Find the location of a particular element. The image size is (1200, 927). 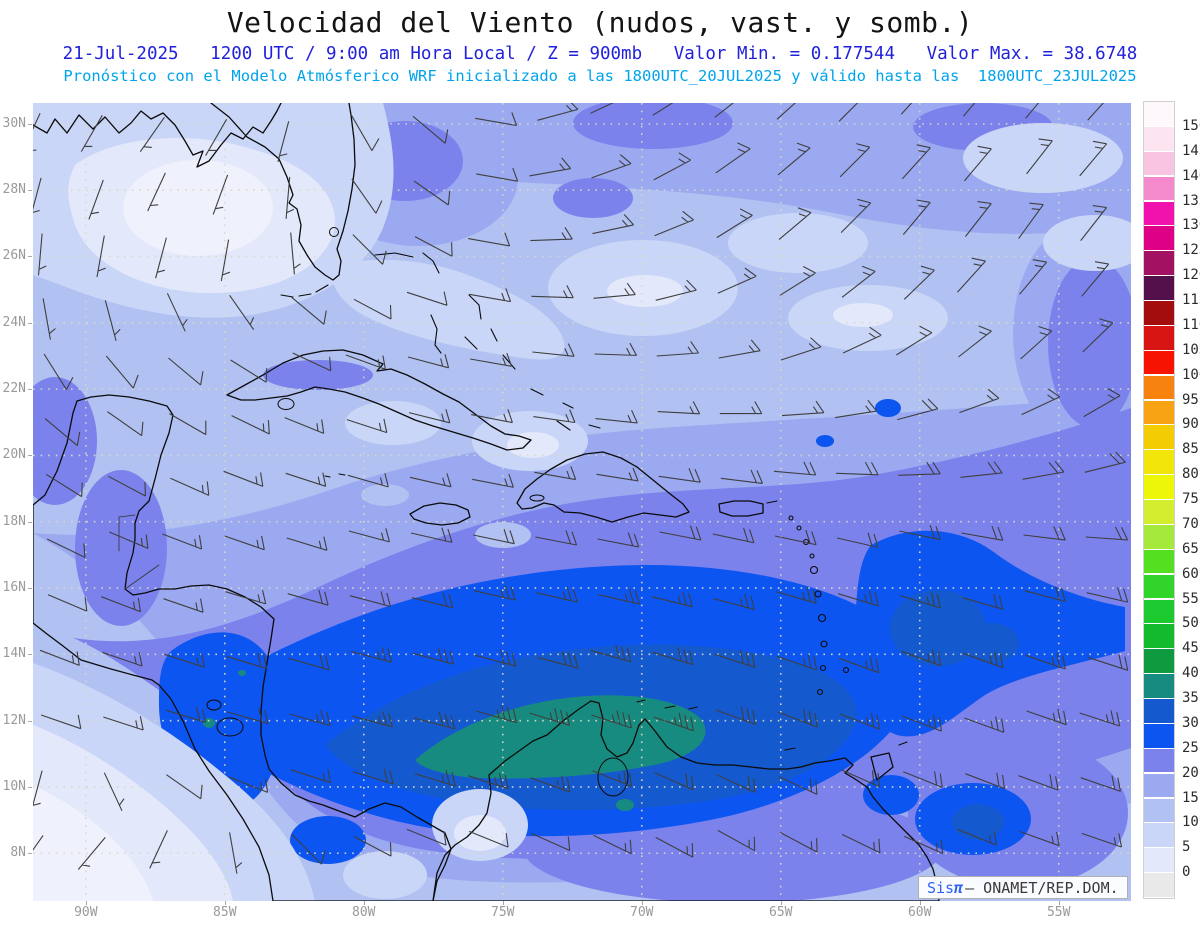

colorbar-label-0: 0 is located at coordinates (1186, 872).